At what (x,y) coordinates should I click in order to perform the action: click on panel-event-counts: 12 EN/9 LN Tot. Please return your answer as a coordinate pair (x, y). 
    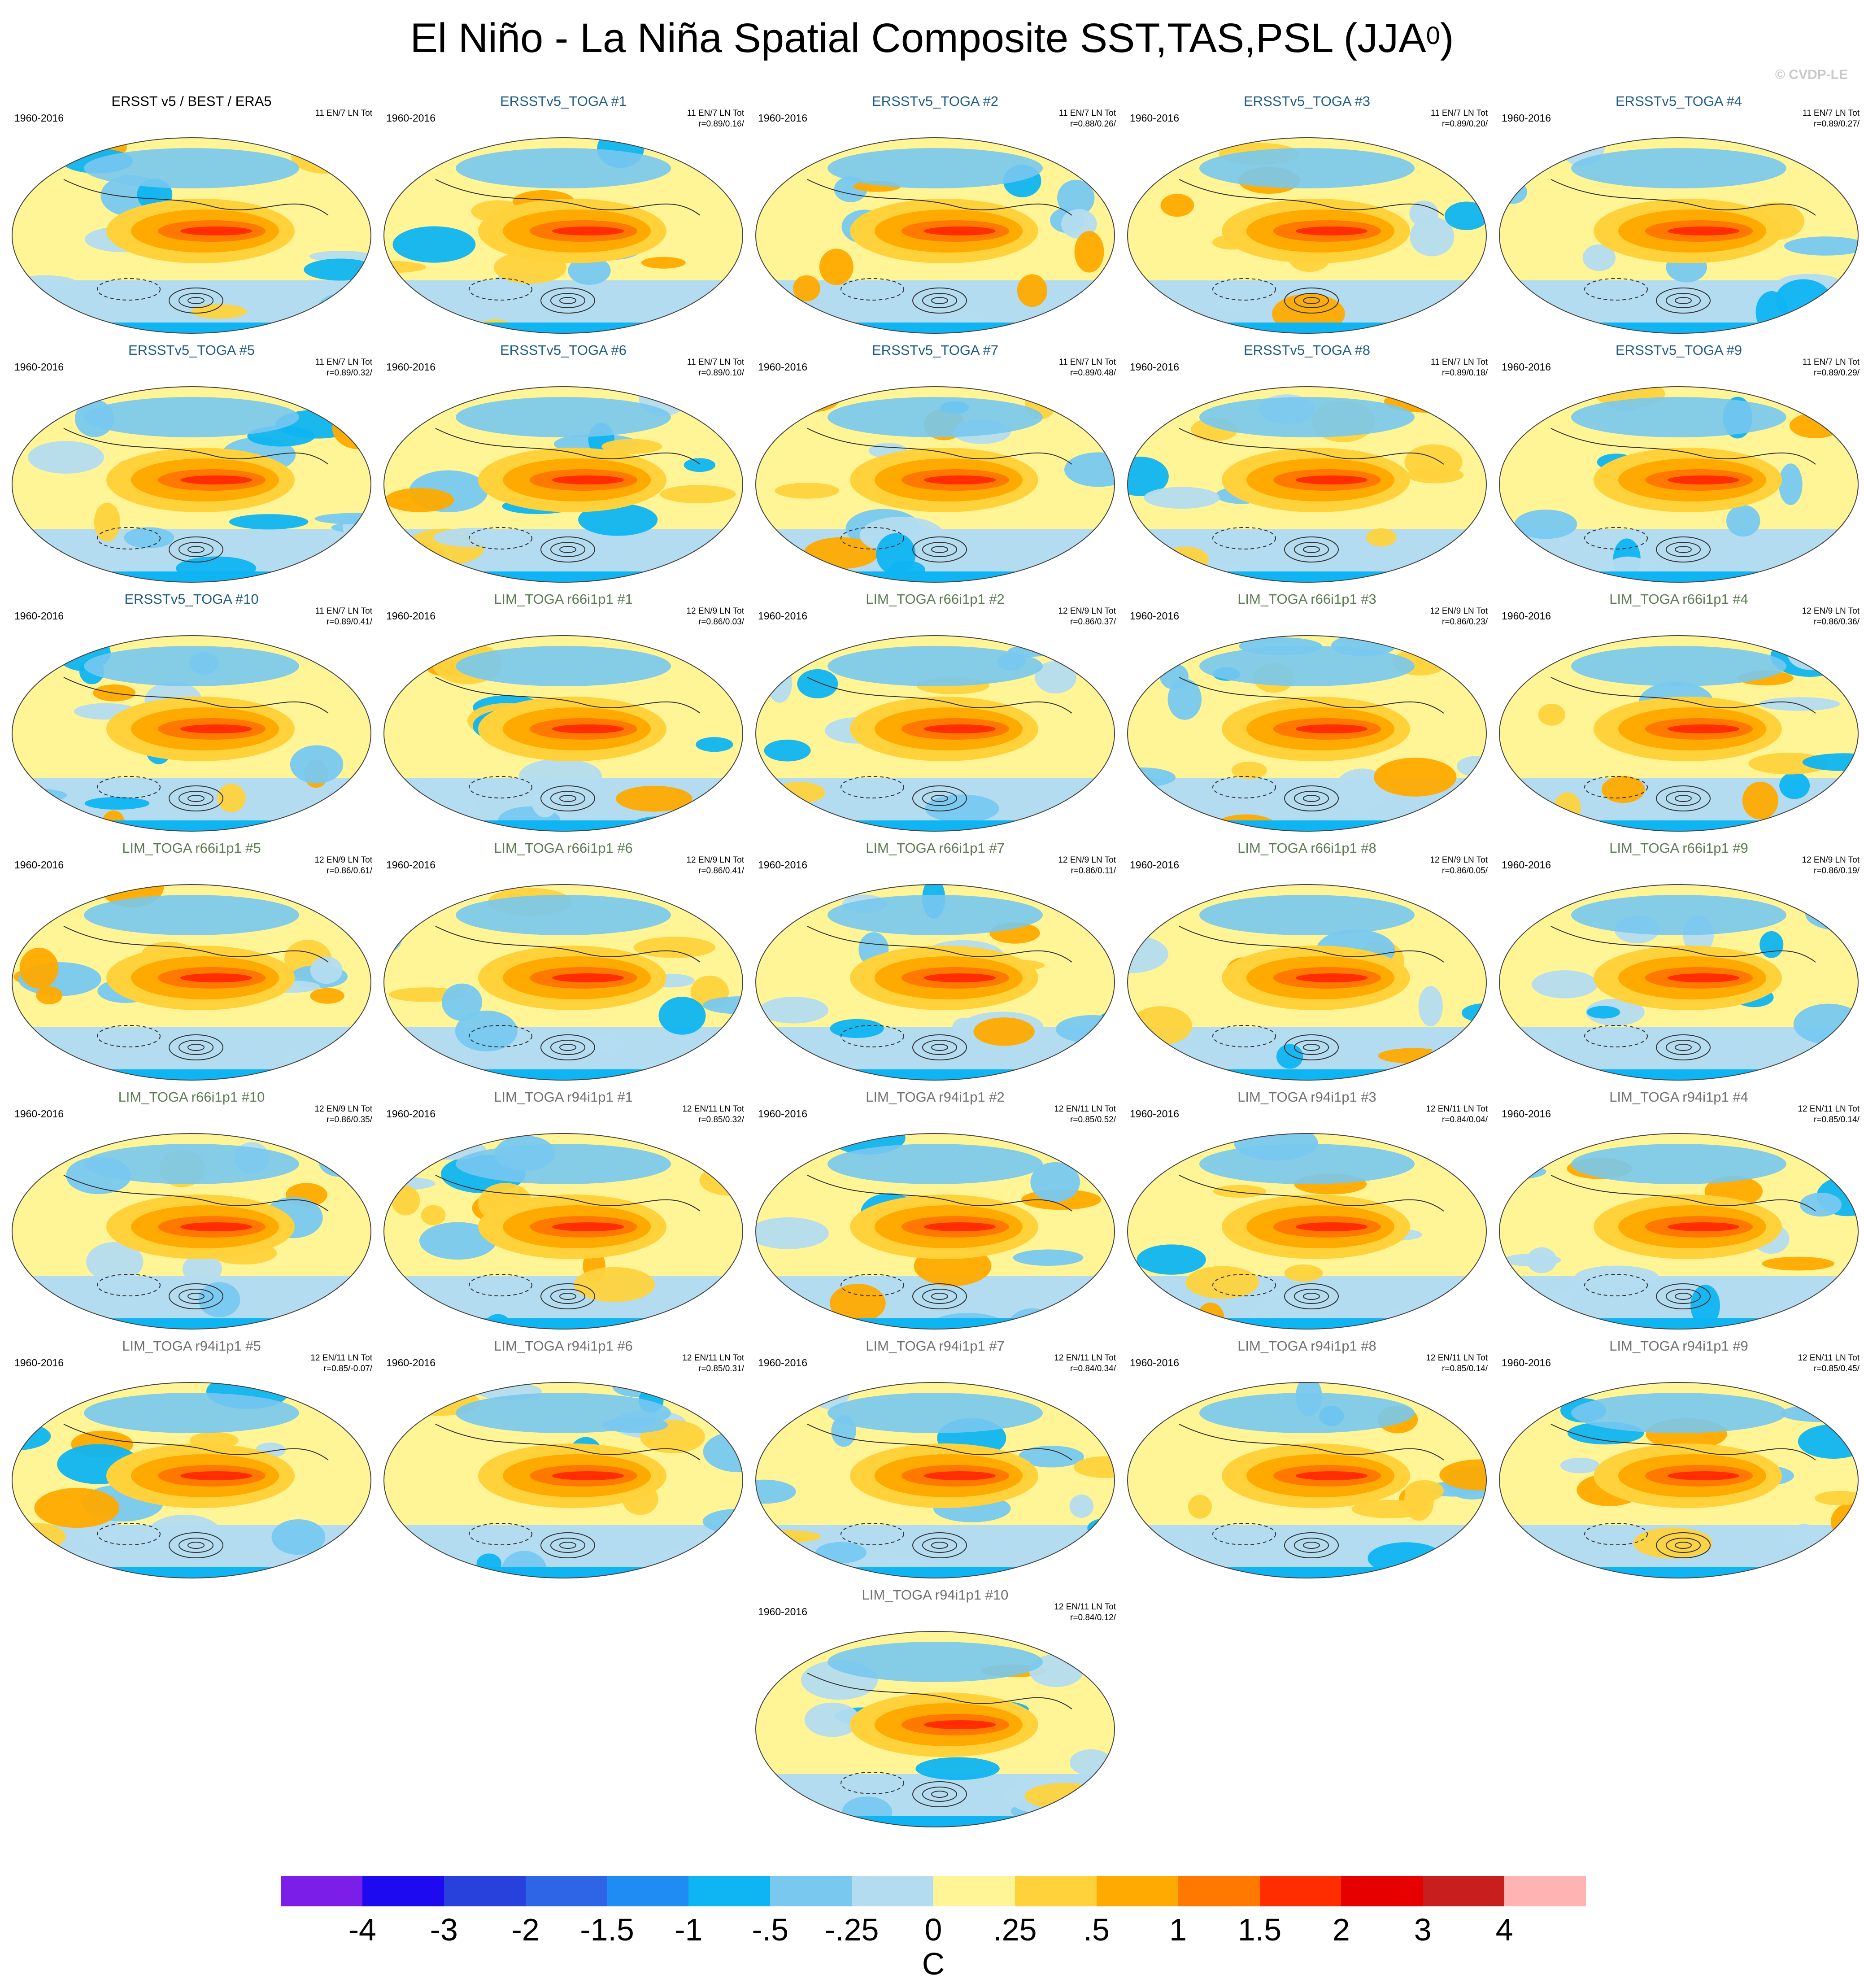
    Looking at the image, I should click on (1087, 611).